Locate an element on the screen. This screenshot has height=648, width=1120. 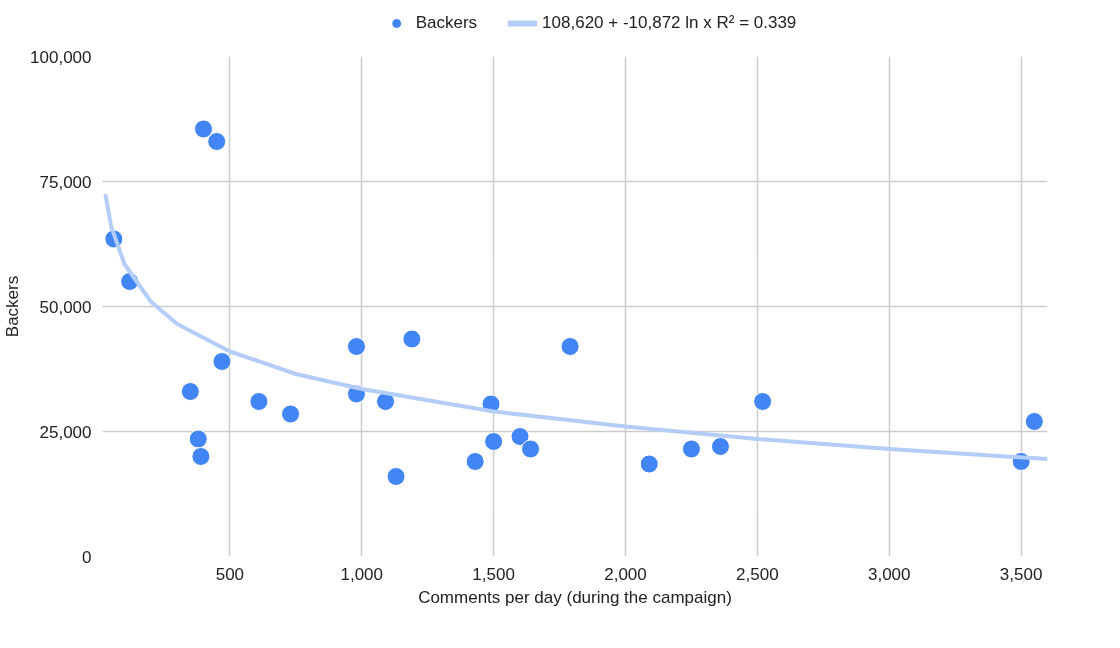
y-tick-label: 100,000 is located at coordinates (61, 57).